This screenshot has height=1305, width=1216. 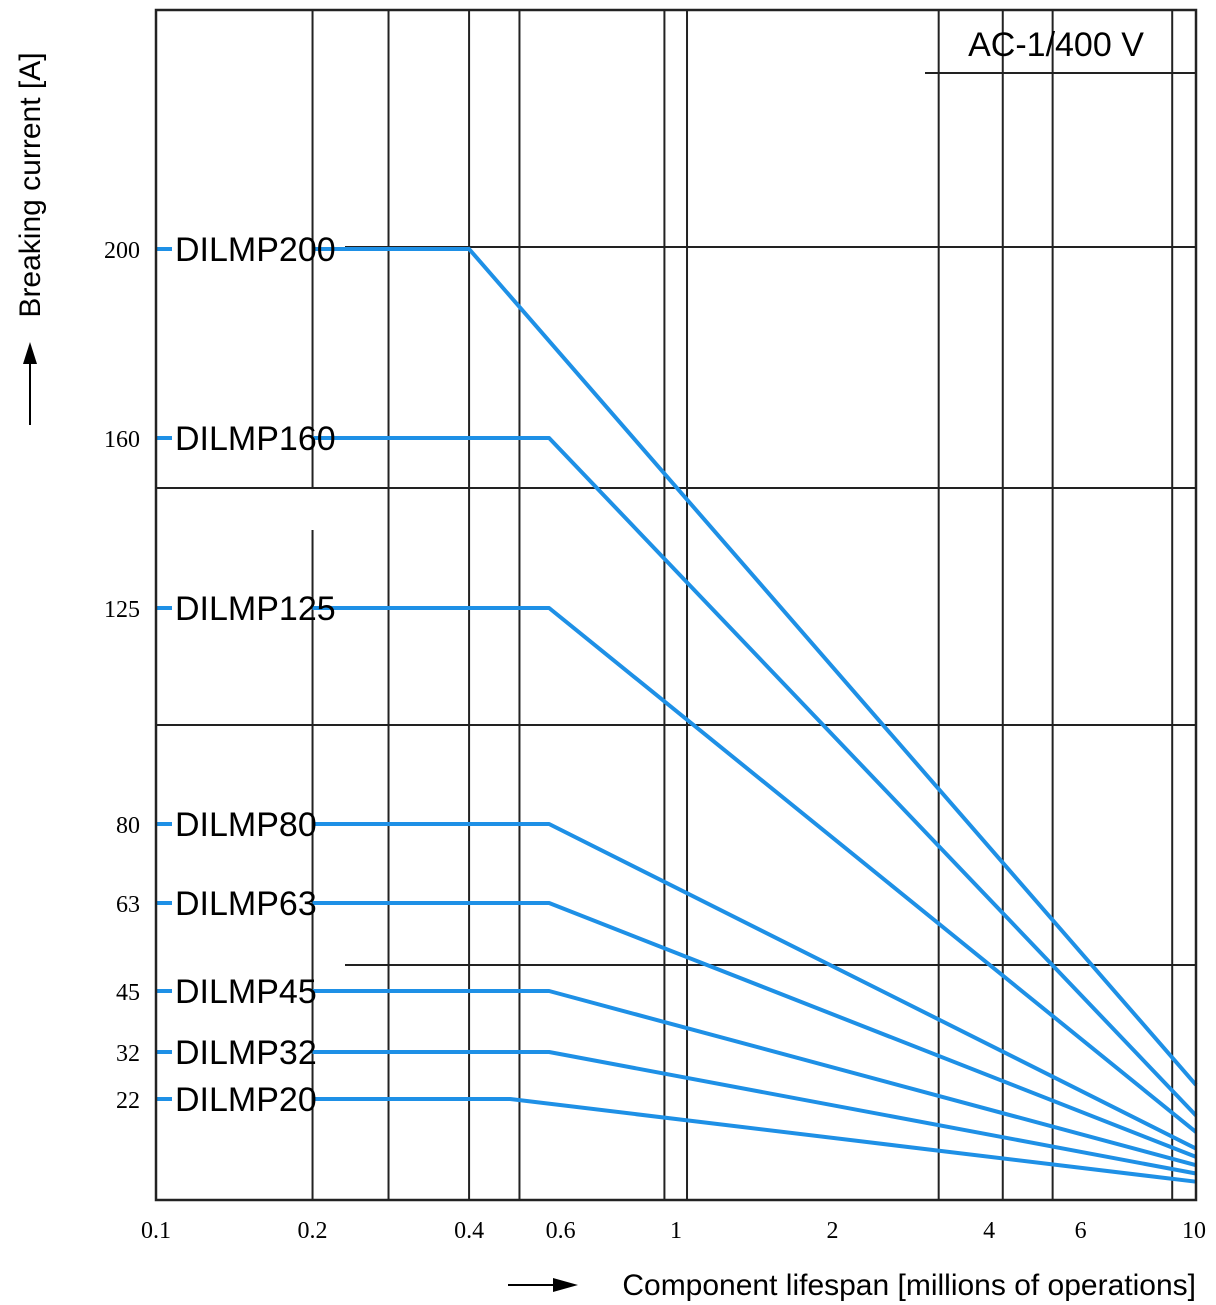 I want to click on series-label-dilmp125: DILMP125, so click(x=255, y=609).